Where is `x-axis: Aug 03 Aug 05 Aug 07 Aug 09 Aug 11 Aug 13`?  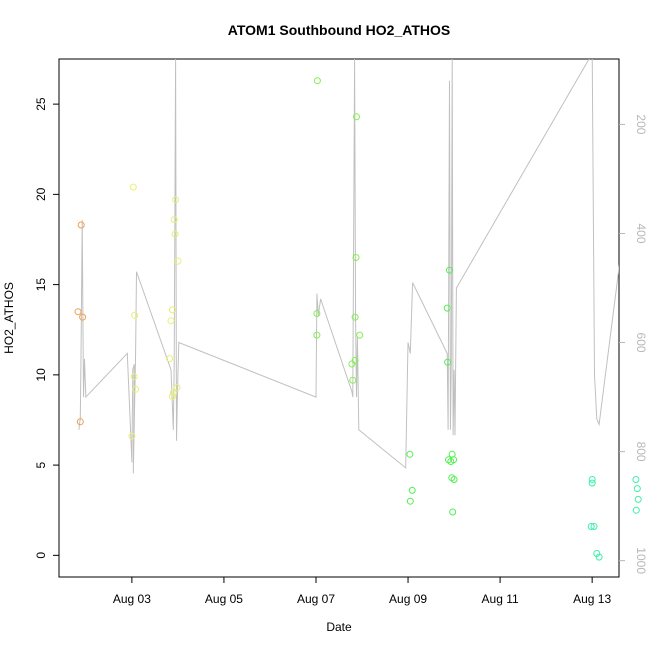
x-axis: Aug 03 Aug 05 Aug 07 Aug 09 Aug 11 Aug 13 is located at coordinates (362, 591).